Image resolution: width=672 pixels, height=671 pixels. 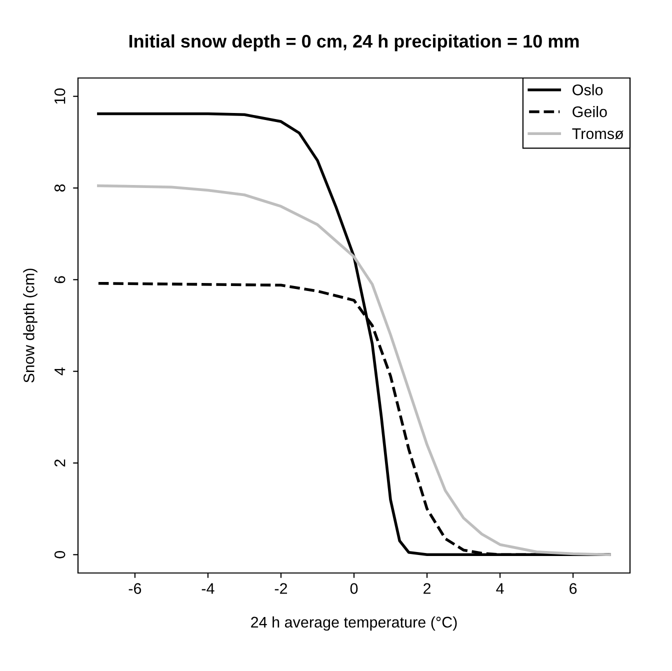 I want to click on y-tick-label: 2, so click(x=60, y=463).